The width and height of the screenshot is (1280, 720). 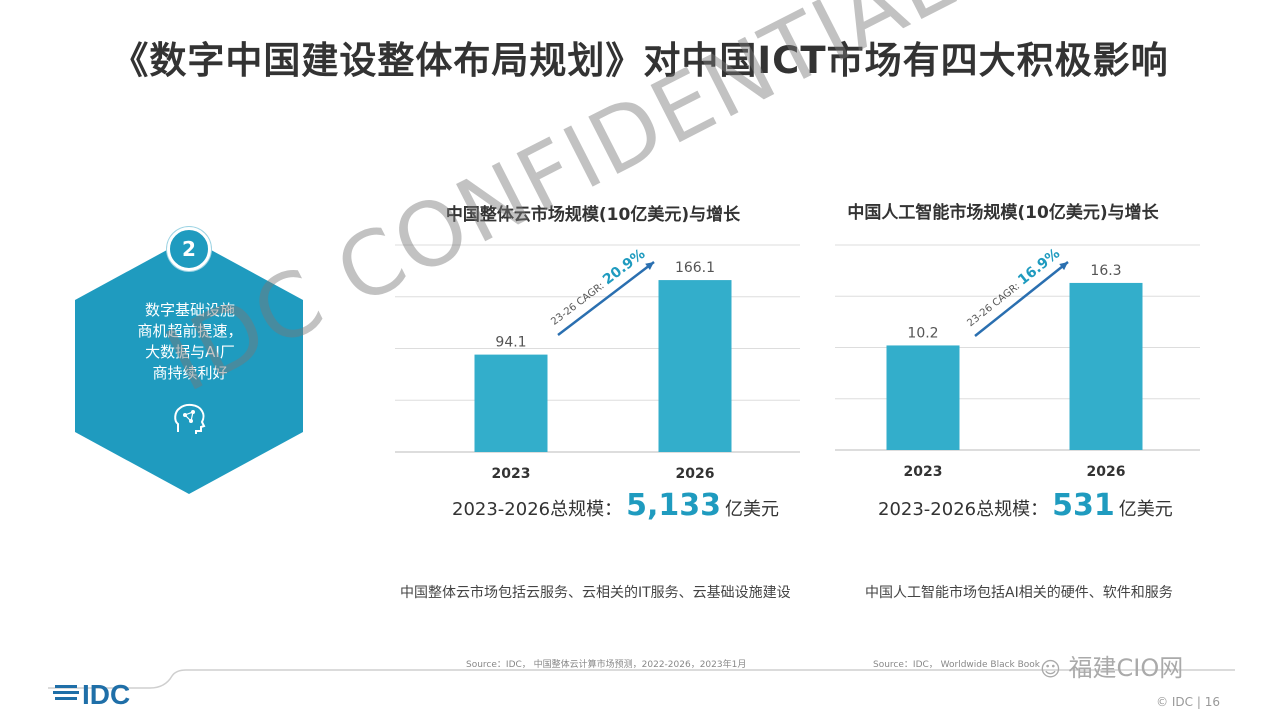 What do you see at coordinates (1083, 505) in the screenshot?
I see `total-value: 531` at bounding box center [1083, 505].